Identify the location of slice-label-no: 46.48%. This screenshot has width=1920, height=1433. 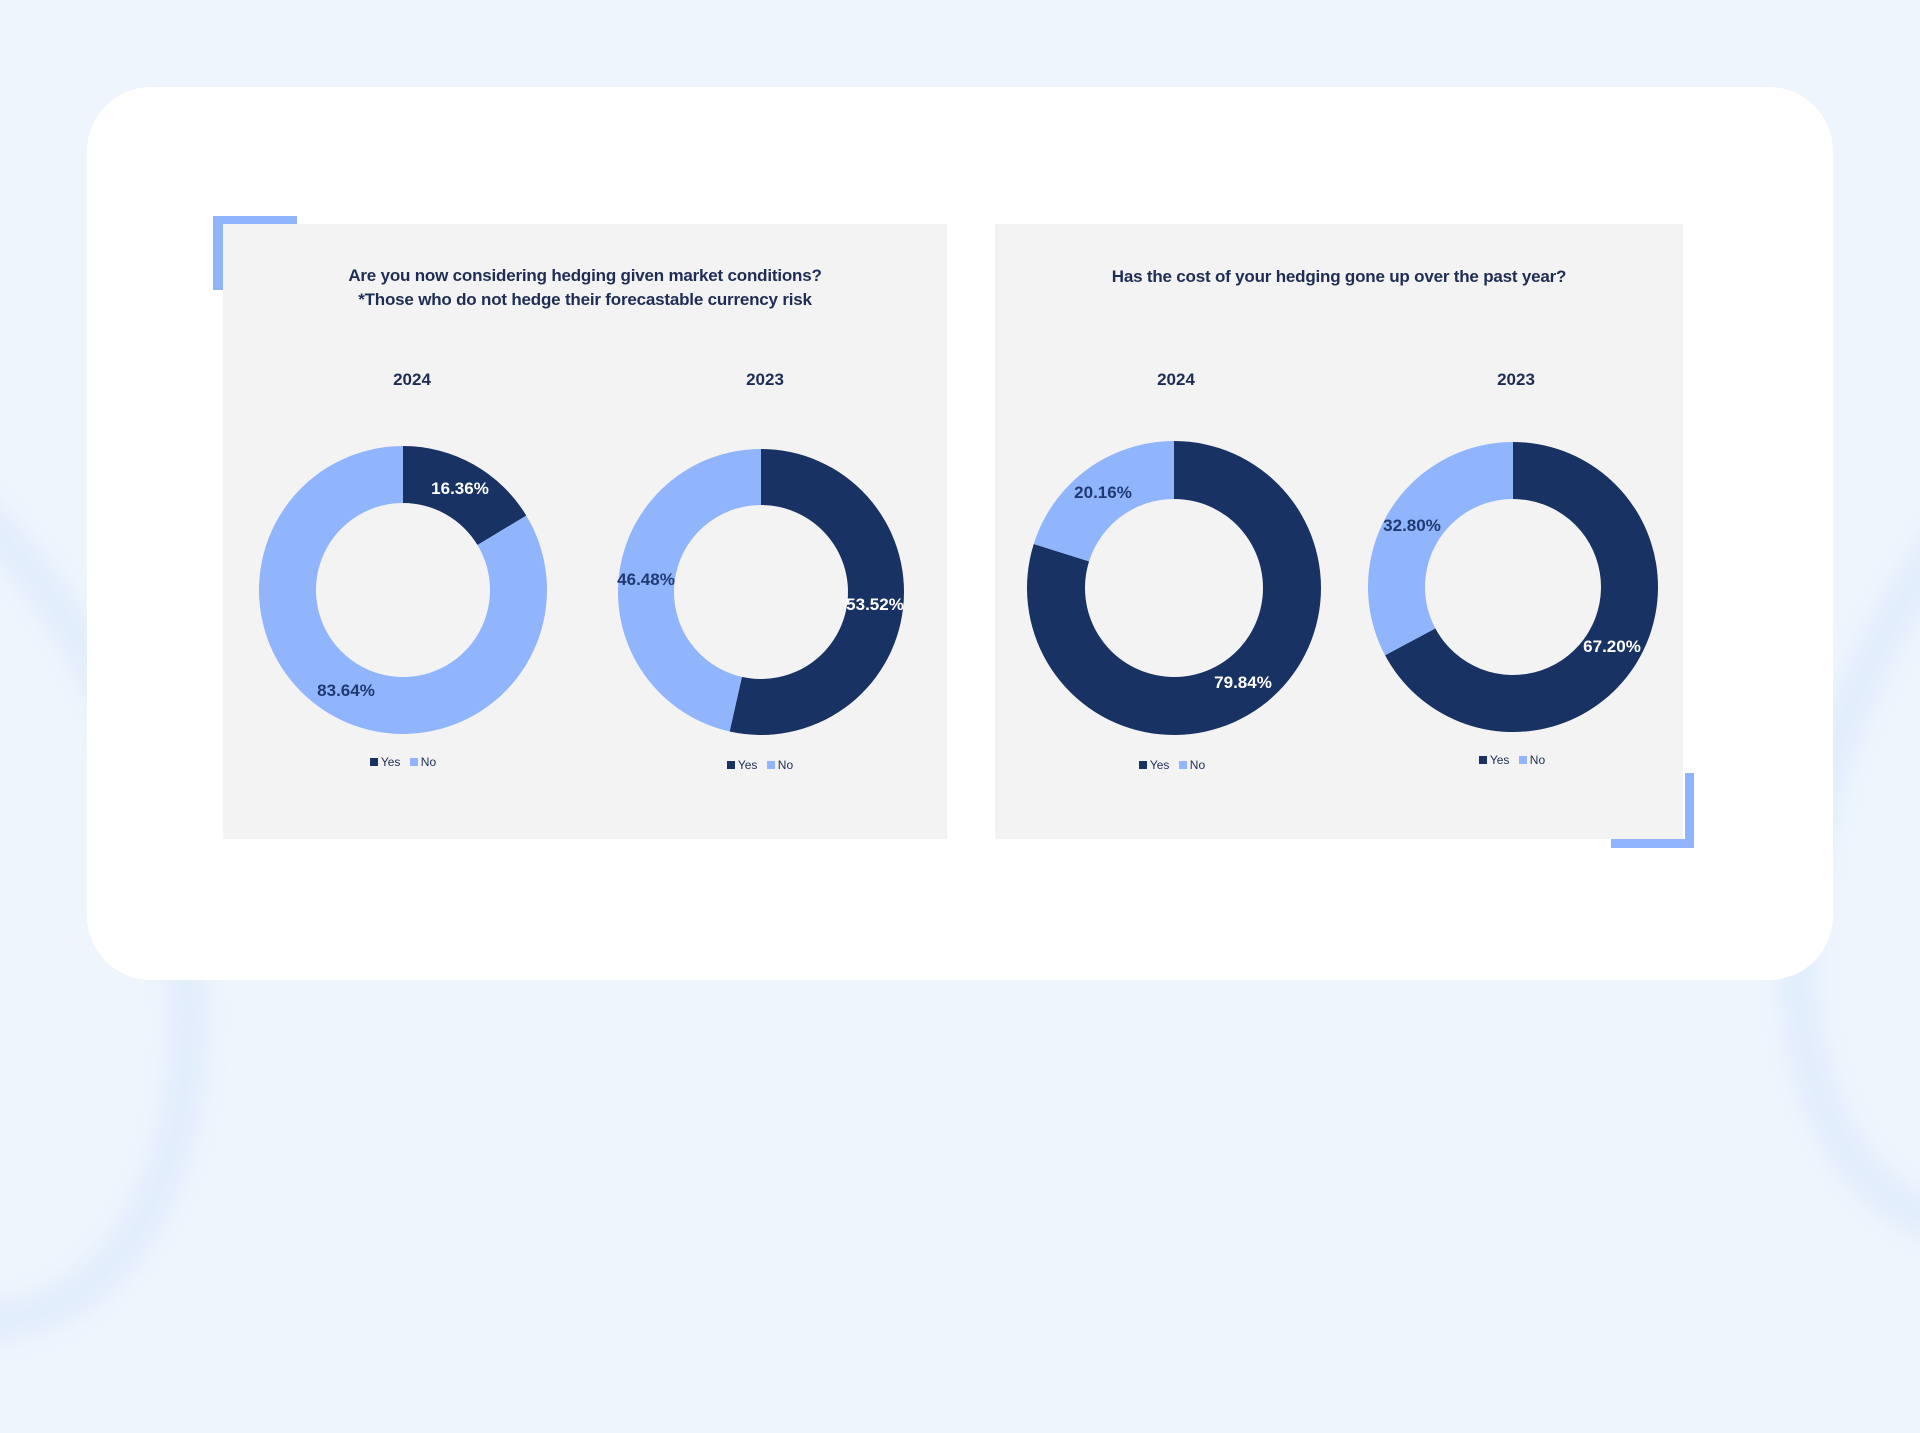
(646, 579).